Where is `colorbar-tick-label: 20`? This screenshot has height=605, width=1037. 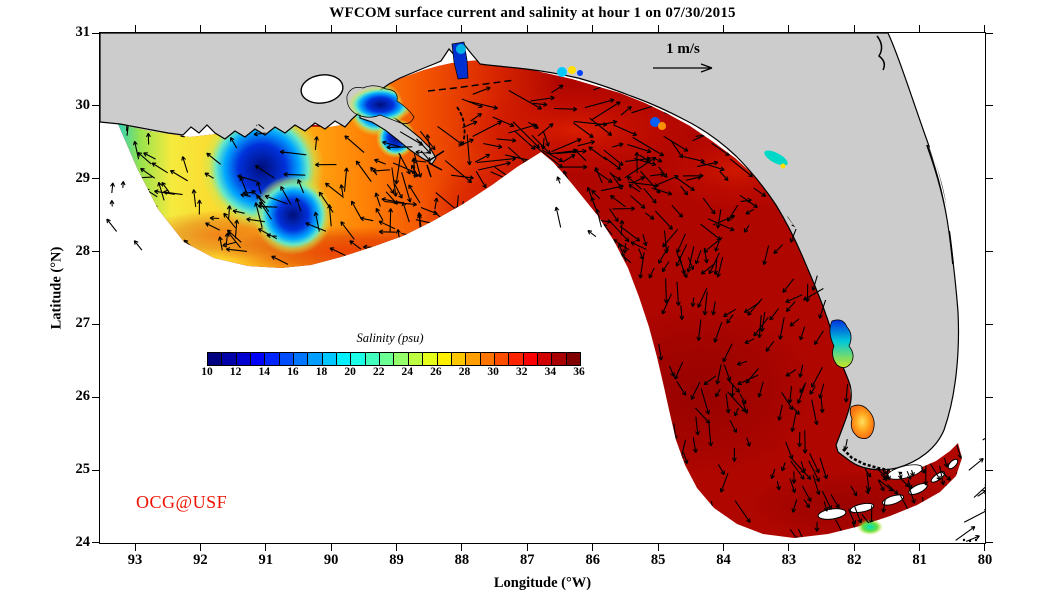
colorbar-tick-label: 20 is located at coordinates (350, 372).